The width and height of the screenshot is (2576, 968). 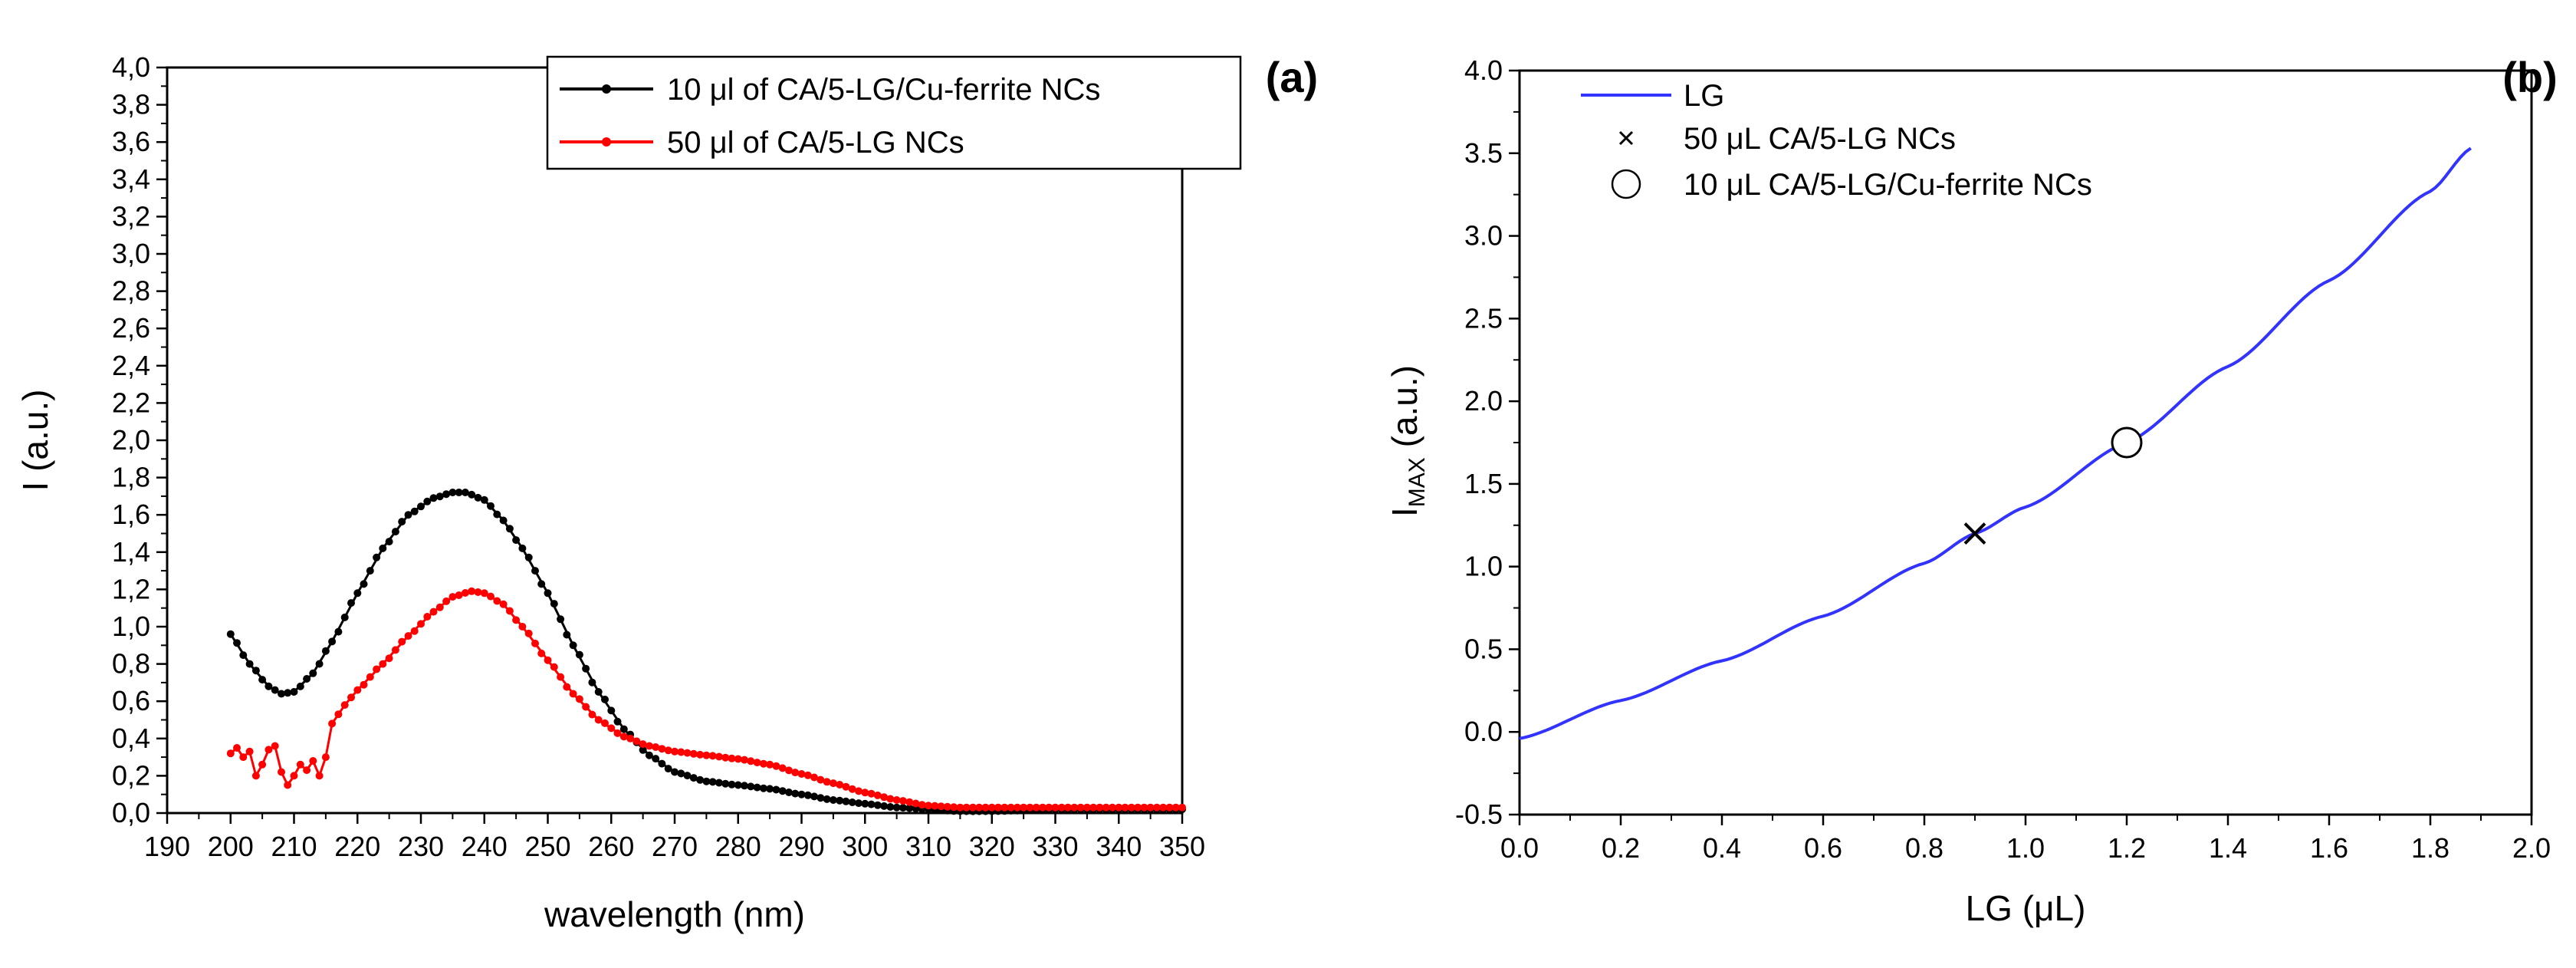 I want to click on panel-a-legend-box, so click(x=894, y=112).